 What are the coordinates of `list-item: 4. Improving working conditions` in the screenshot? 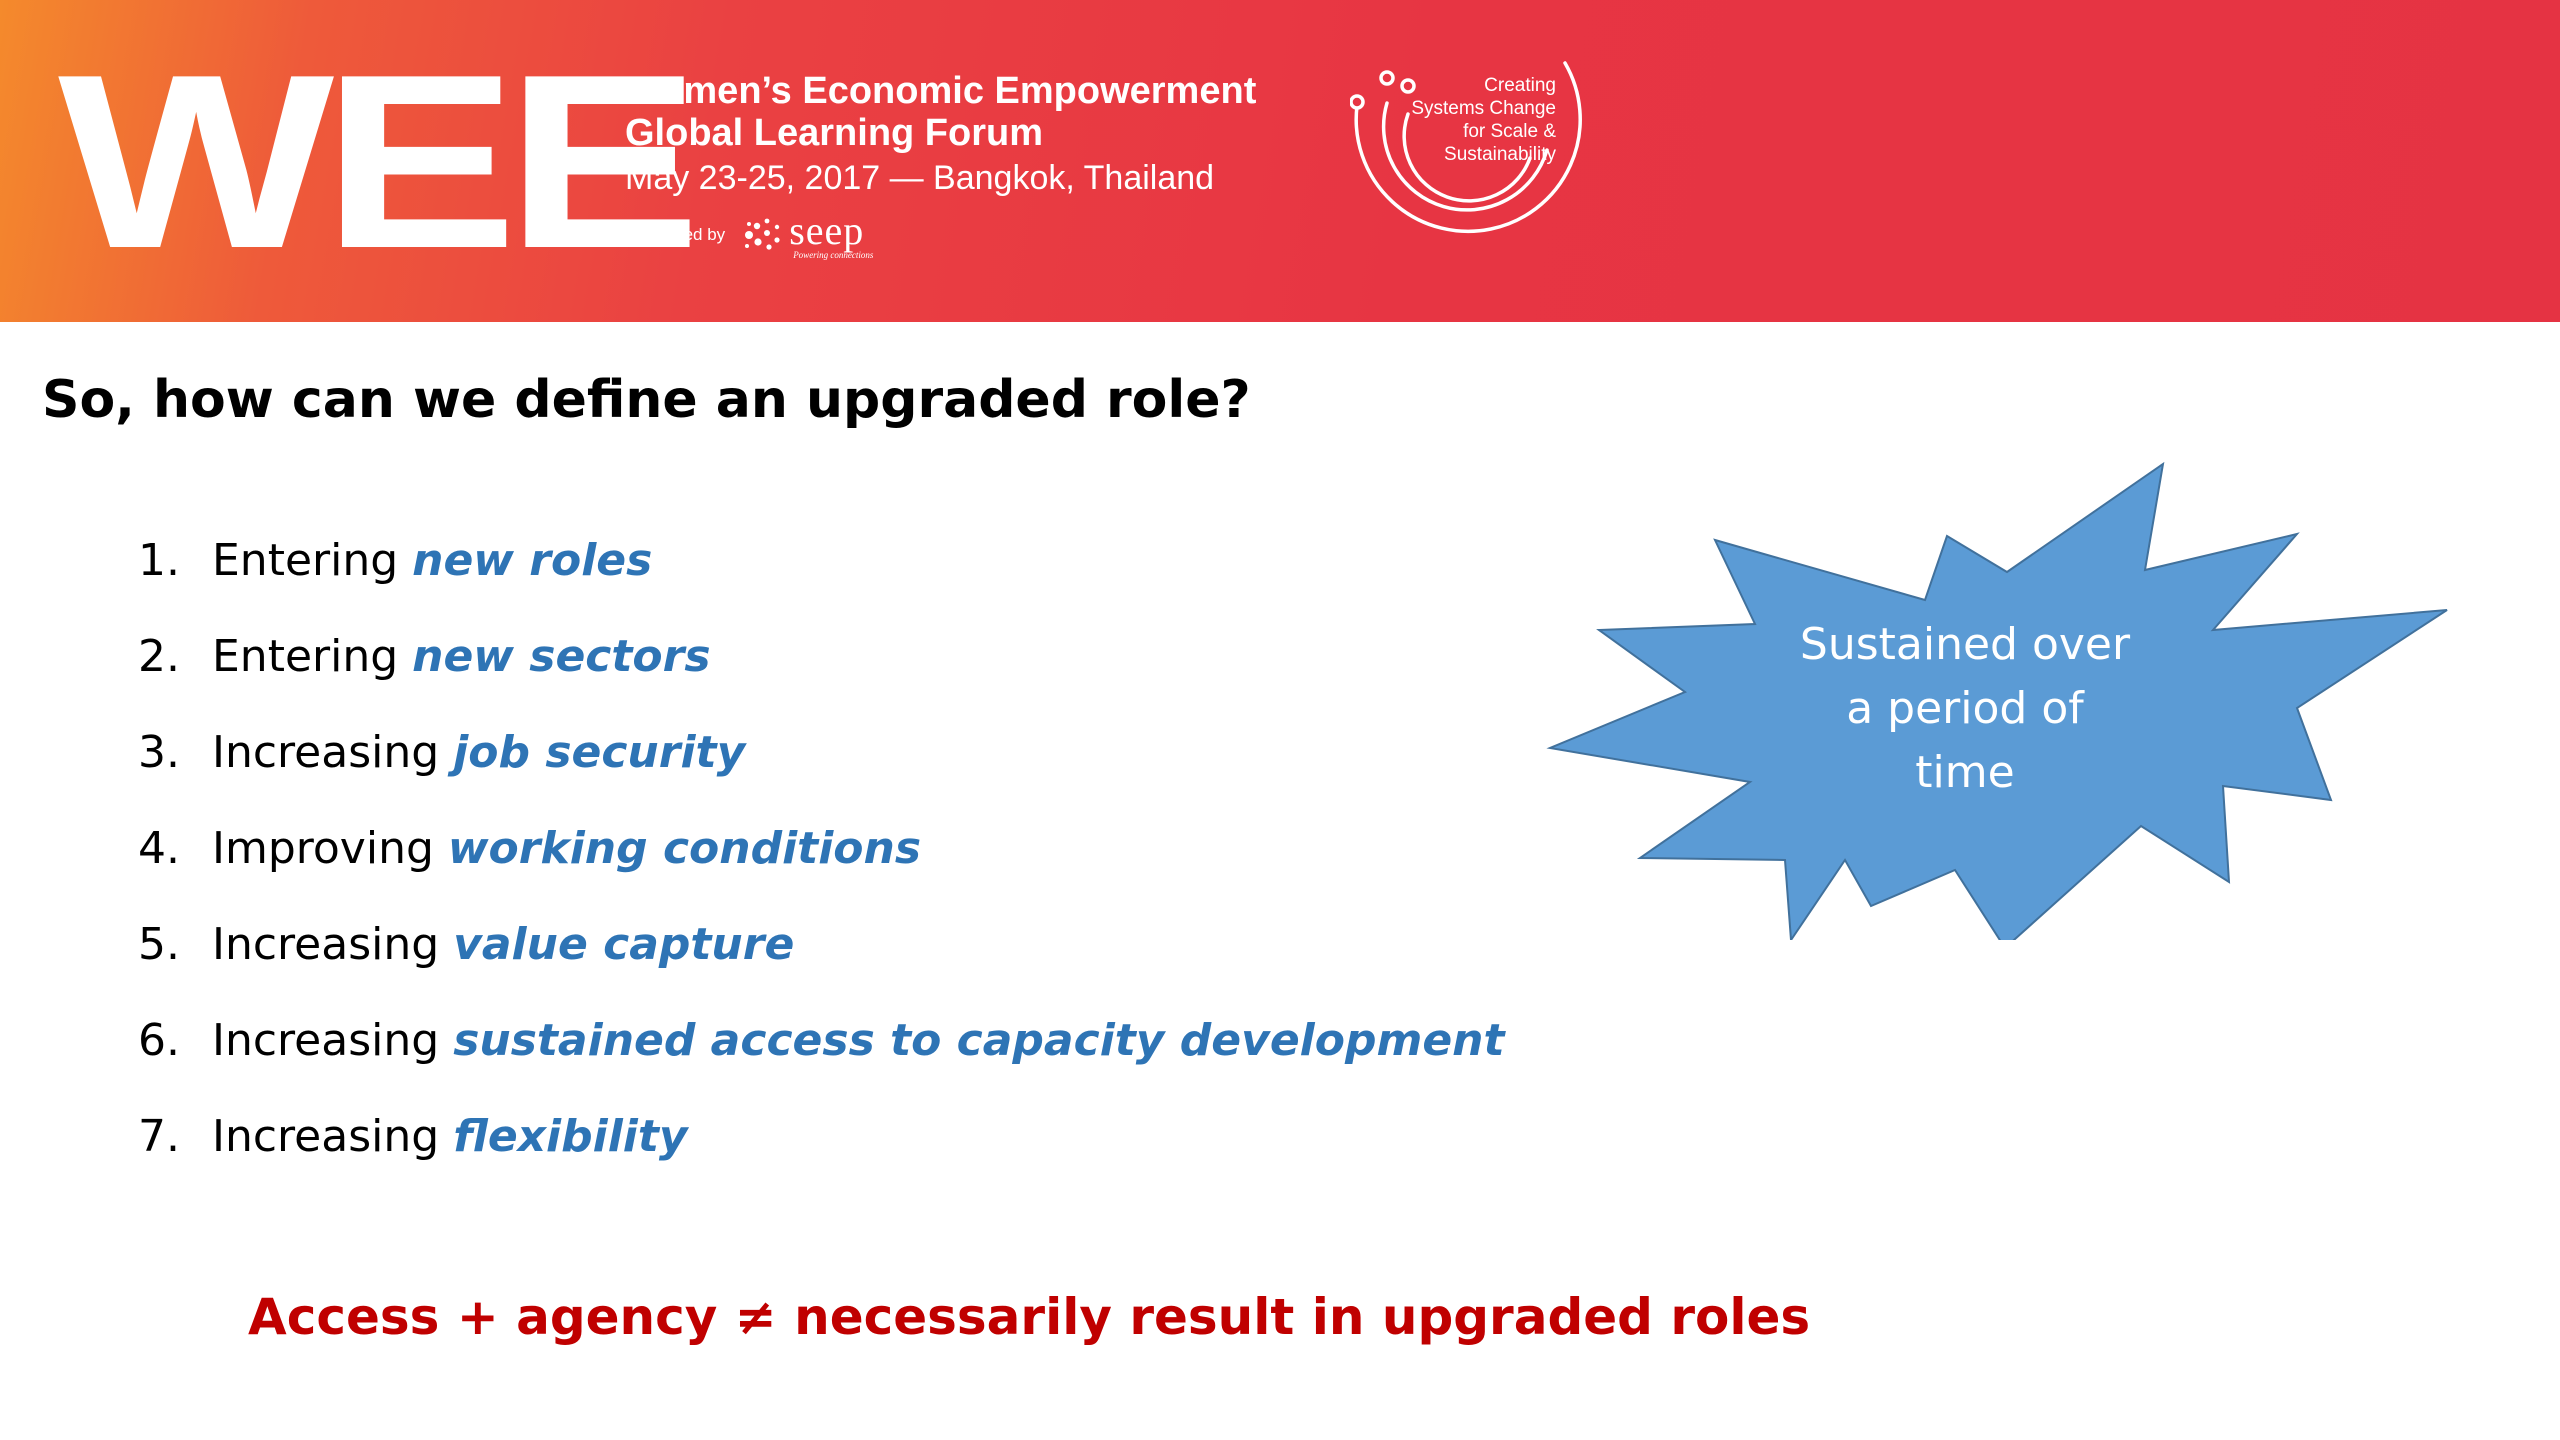 It's located at (821, 848).